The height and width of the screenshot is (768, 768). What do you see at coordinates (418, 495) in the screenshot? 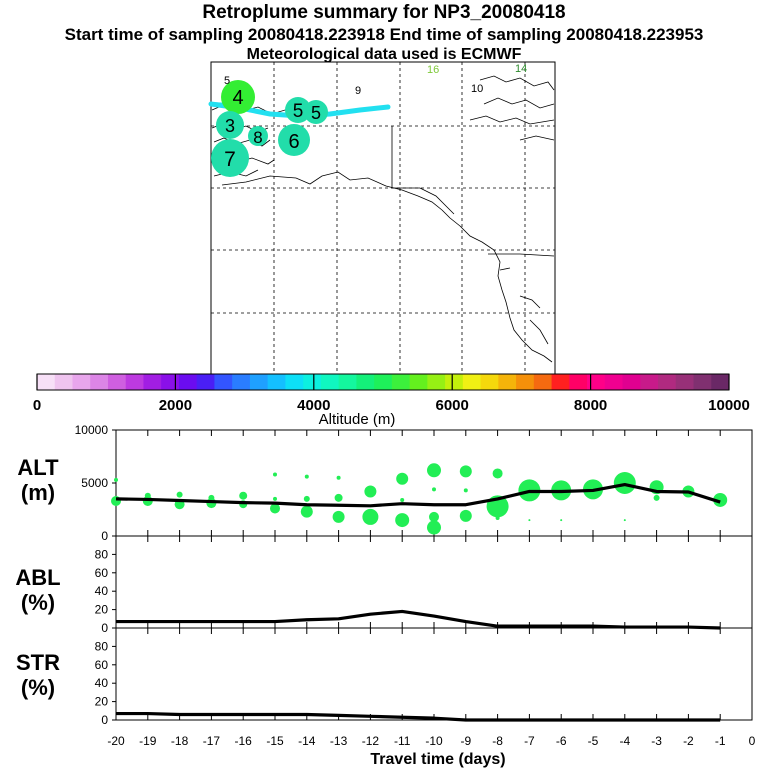
I see `alt-series-line` at bounding box center [418, 495].